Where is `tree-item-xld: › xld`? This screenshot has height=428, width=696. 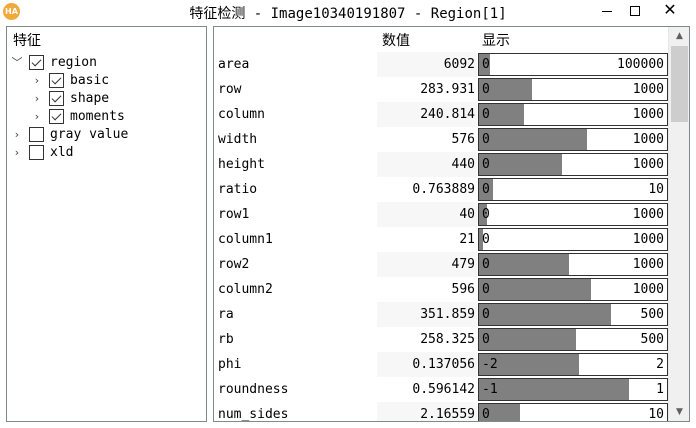 tree-item-xld: › xld is located at coordinates (42, 152).